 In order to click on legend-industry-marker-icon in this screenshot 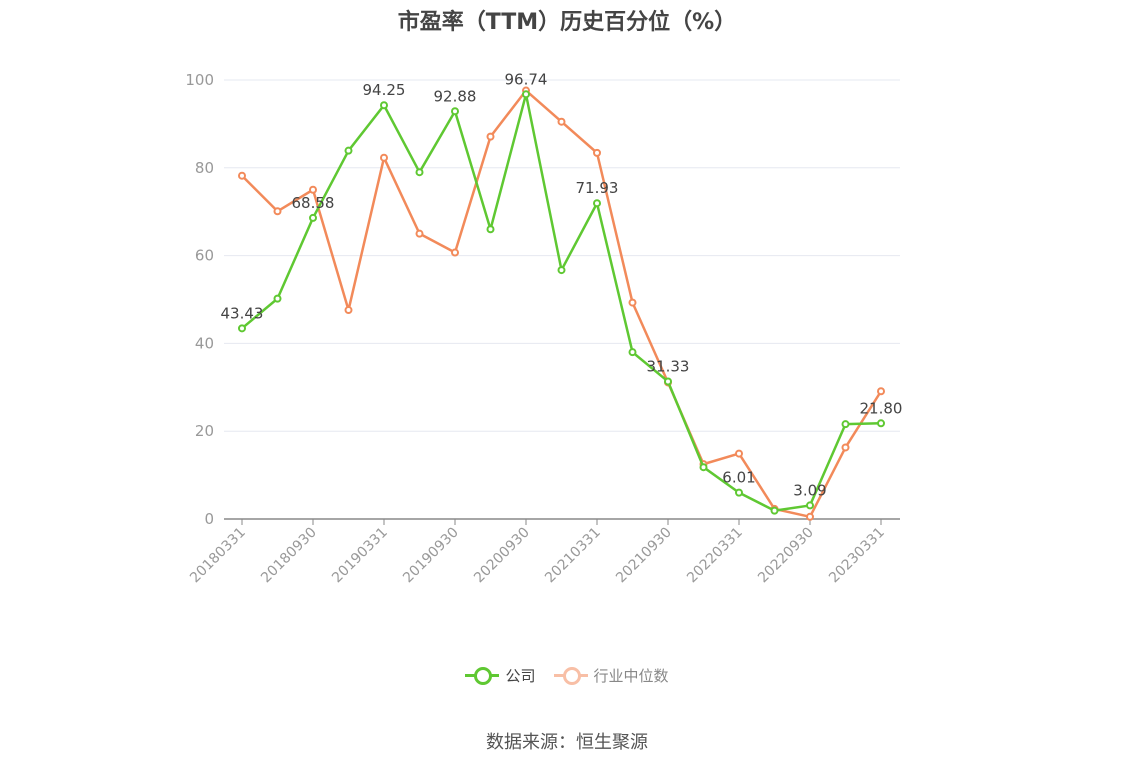, I will do `click(570, 675)`.